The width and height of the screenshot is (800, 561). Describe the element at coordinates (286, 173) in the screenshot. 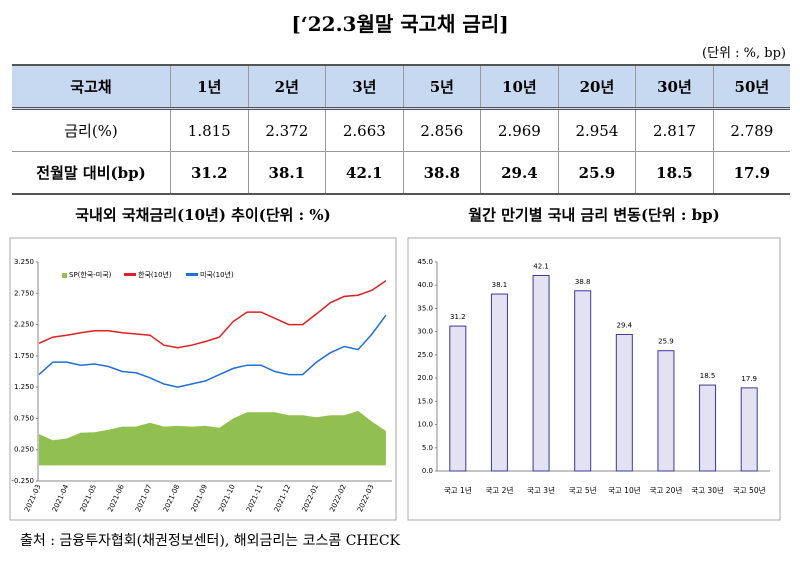

I see `cell: 38.1` at that location.